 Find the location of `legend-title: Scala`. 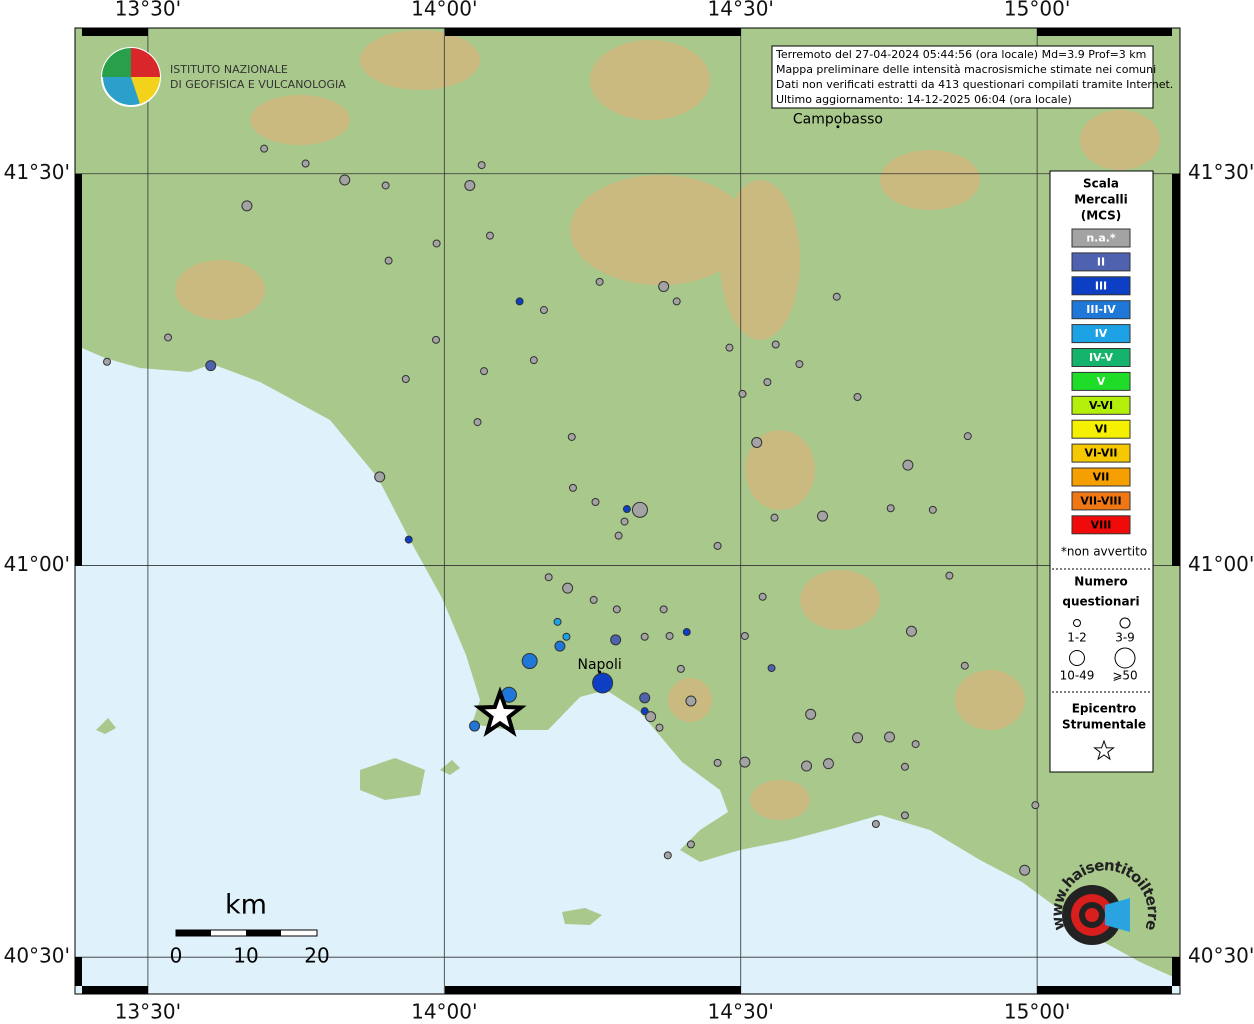

legend-title: Scala is located at coordinates (1101, 184).